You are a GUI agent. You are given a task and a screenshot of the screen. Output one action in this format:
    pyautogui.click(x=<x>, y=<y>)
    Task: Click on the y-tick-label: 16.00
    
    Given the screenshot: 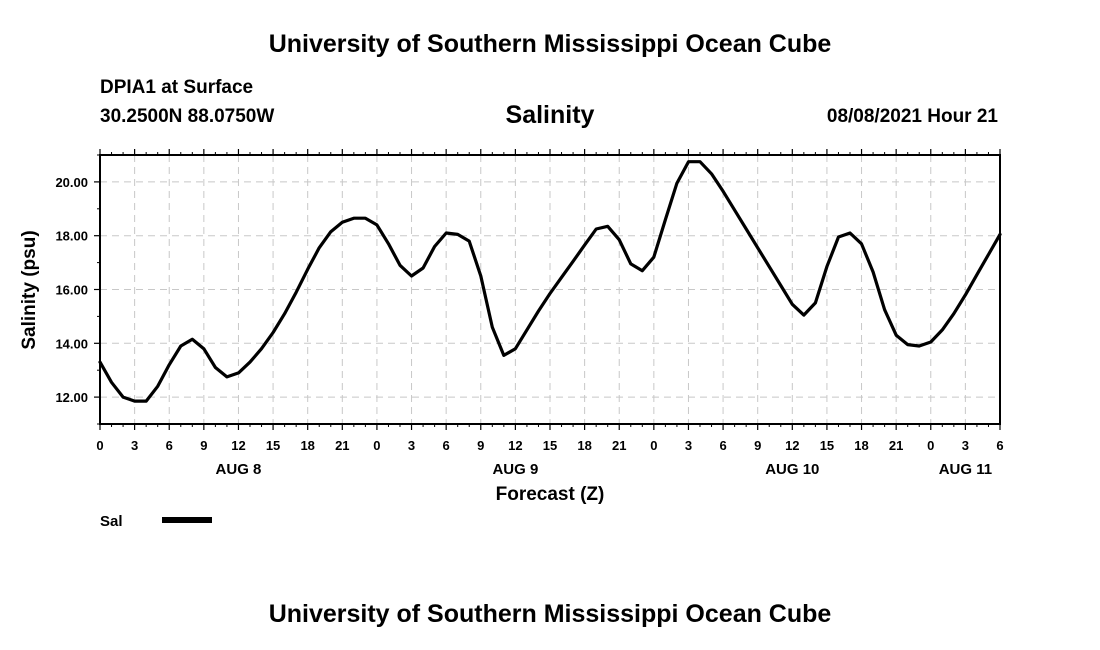 What is the action you would take?
    pyautogui.click(x=71, y=290)
    